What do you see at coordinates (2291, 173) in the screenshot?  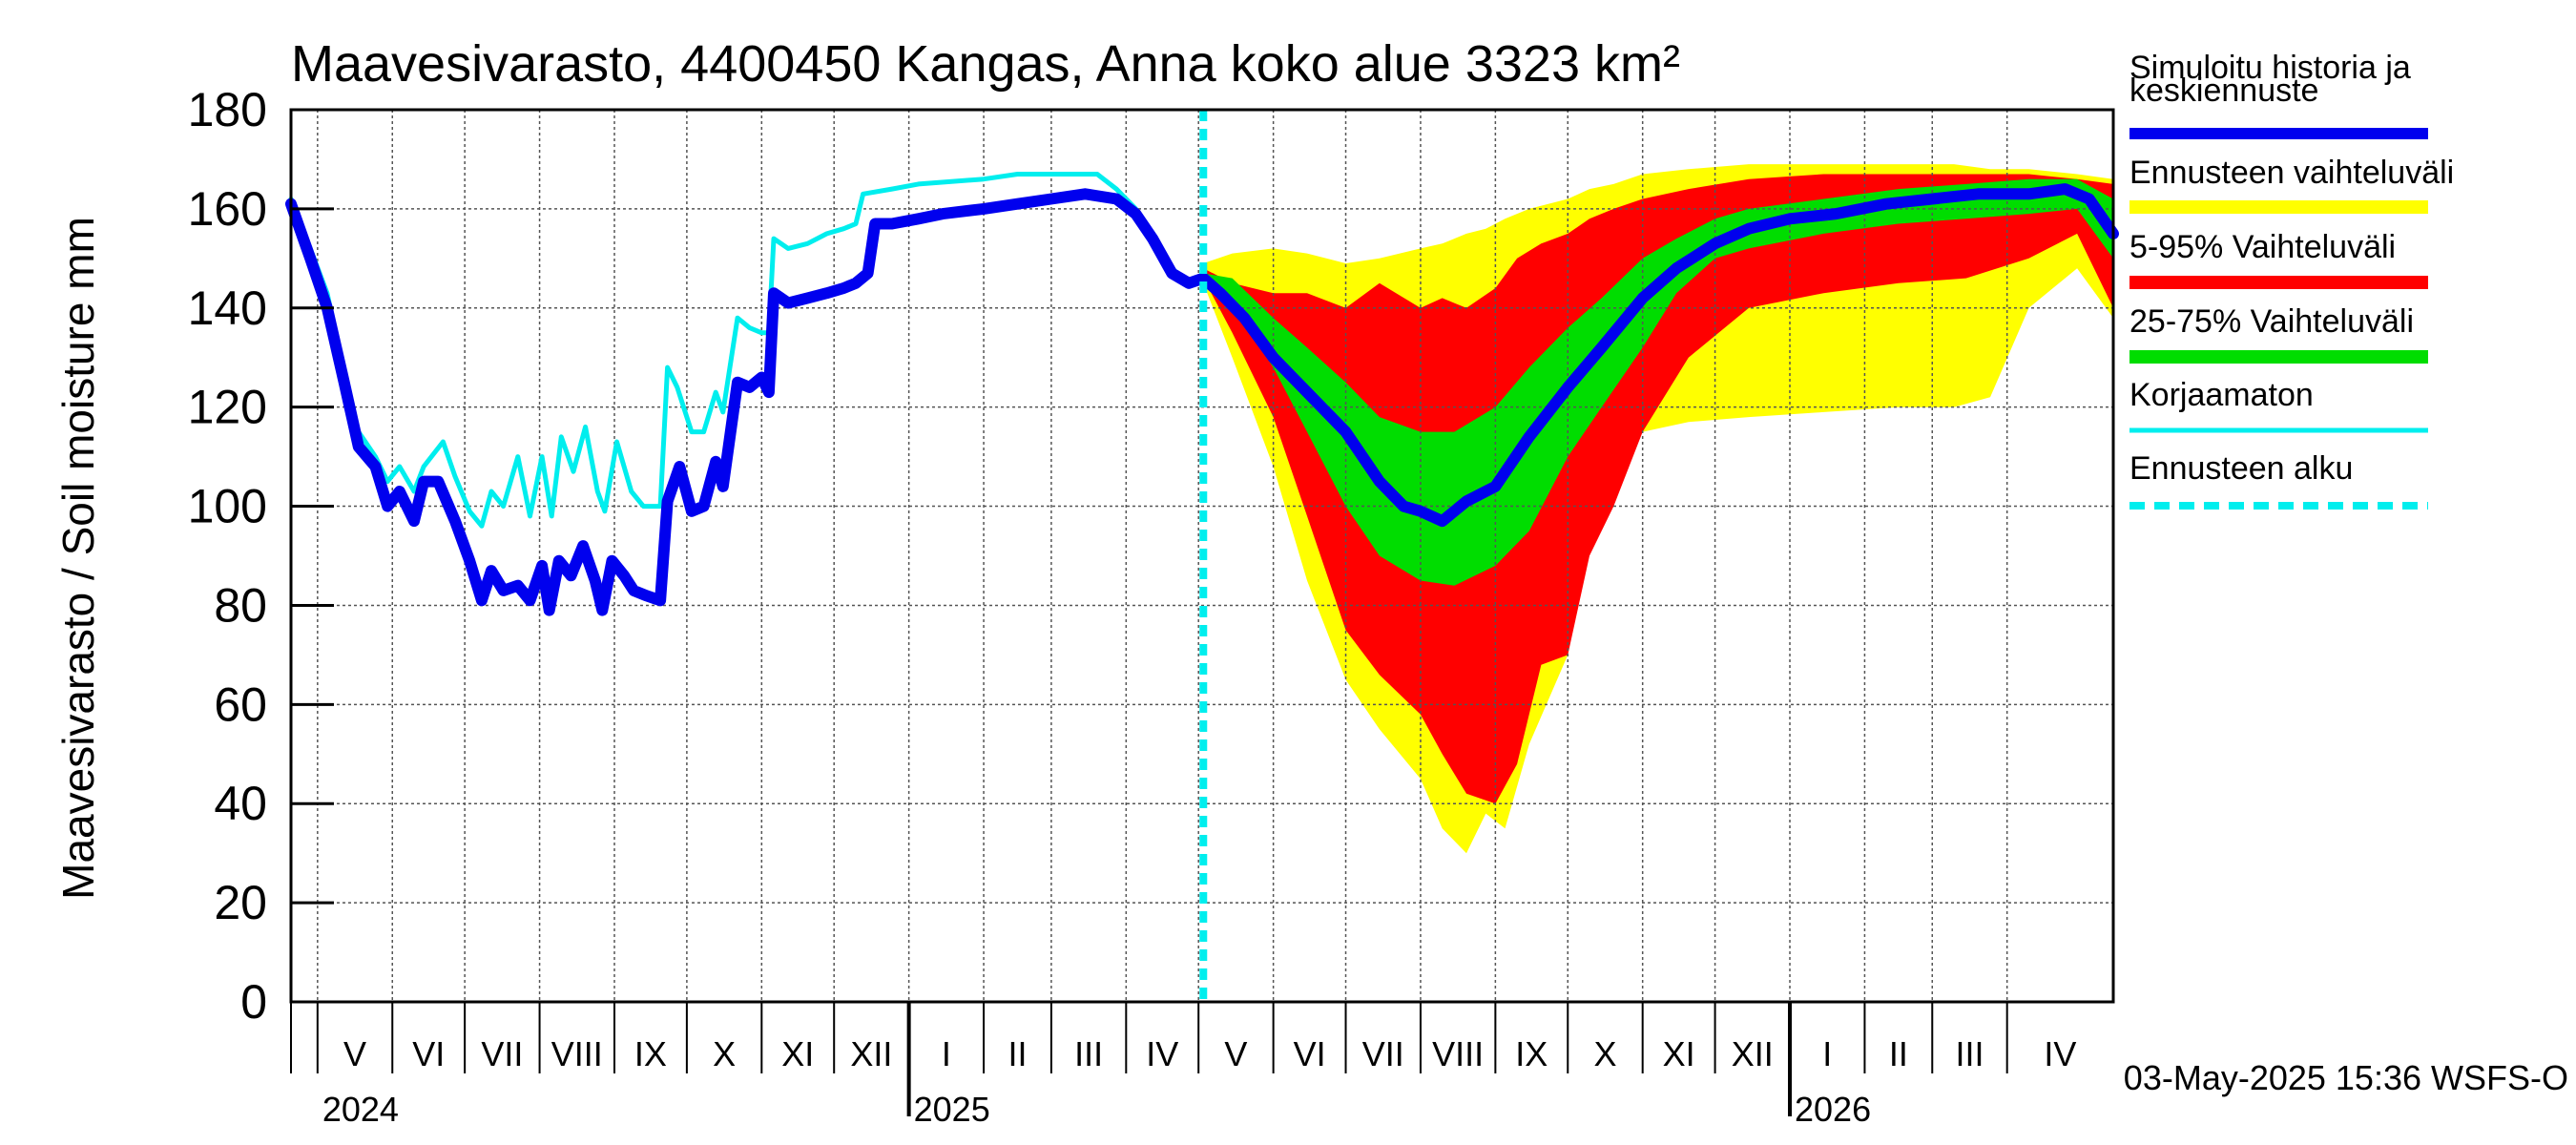 I see `legend-label: Ennusteen vaihteluväli` at bounding box center [2291, 173].